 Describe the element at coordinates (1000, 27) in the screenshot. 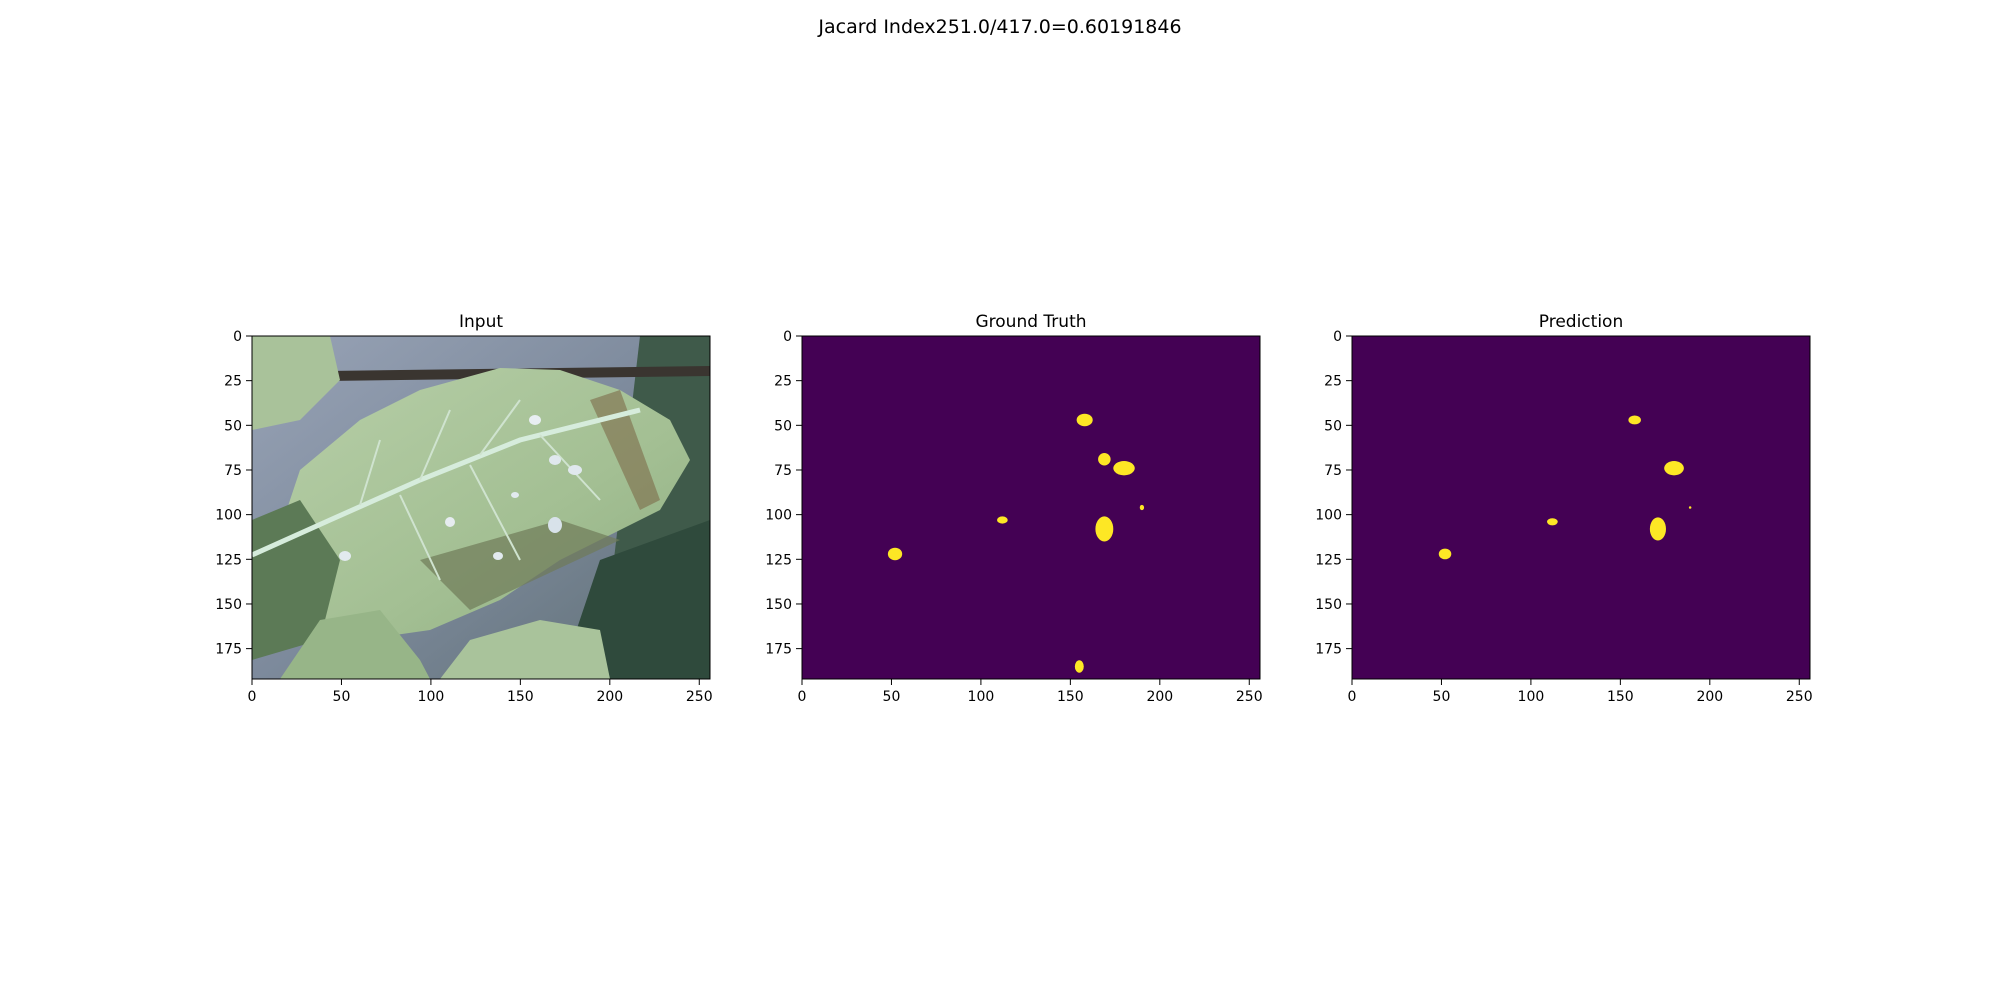

I see `figure-suptitle: Jacard Index251.0/417.0=0.60191846` at that location.